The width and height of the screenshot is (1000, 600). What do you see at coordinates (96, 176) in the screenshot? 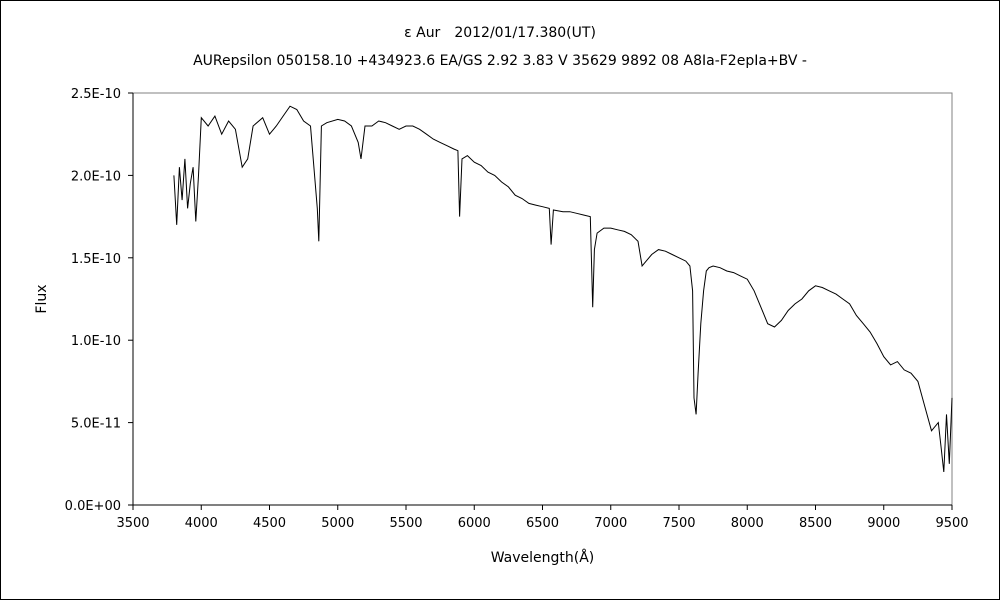
I see `y-tick-label: 2.0E-10` at bounding box center [96, 176].